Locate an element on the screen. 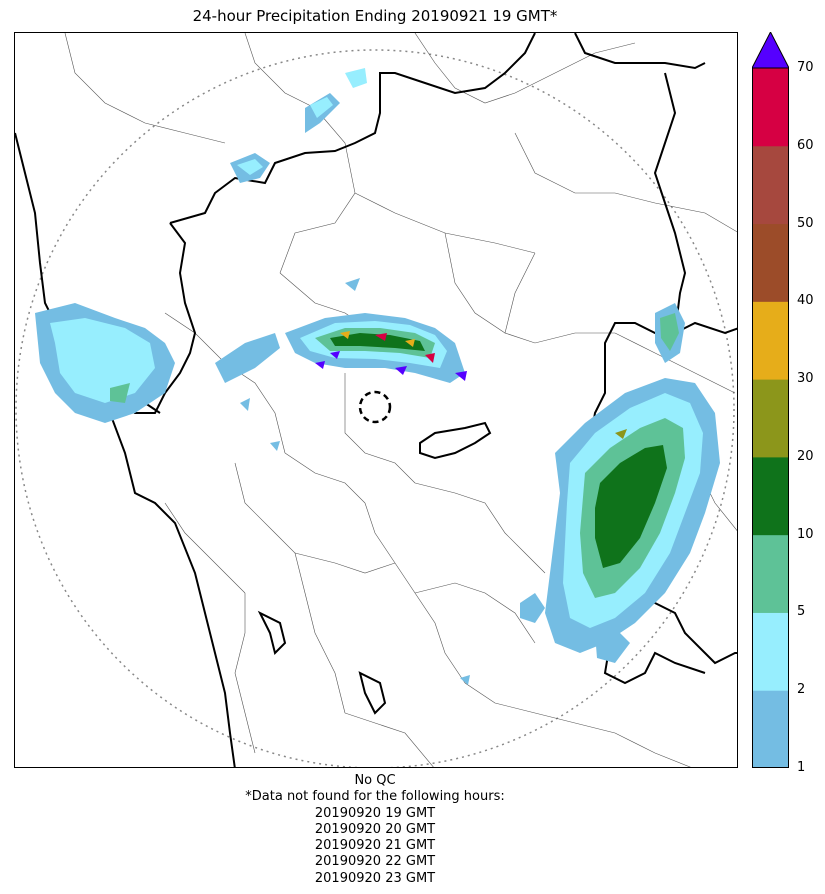  colorbar-tick-label: 20 is located at coordinates (805, 456).